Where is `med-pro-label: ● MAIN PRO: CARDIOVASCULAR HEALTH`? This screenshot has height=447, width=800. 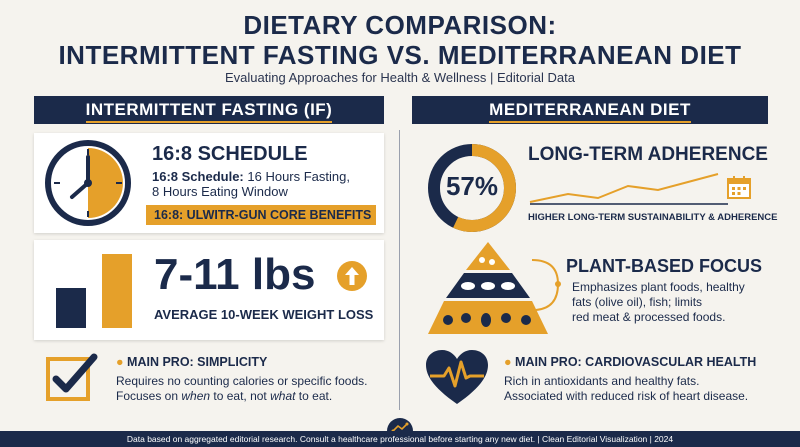
med-pro-label: ● MAIN PRO: CARDIOVASCULAR HEALTH is located at coordinates (630, 362).